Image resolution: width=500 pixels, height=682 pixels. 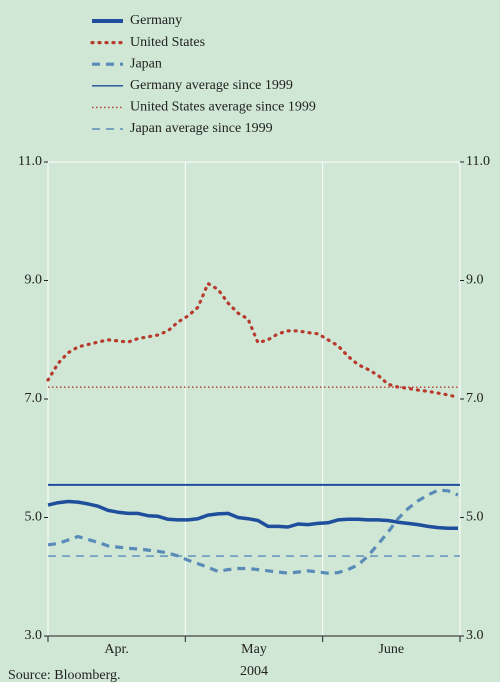 What do you see at coordinates (475, 517) in the screenshot?
I see `y2-tick-label: 5.0` at bounding box center [475, 517].